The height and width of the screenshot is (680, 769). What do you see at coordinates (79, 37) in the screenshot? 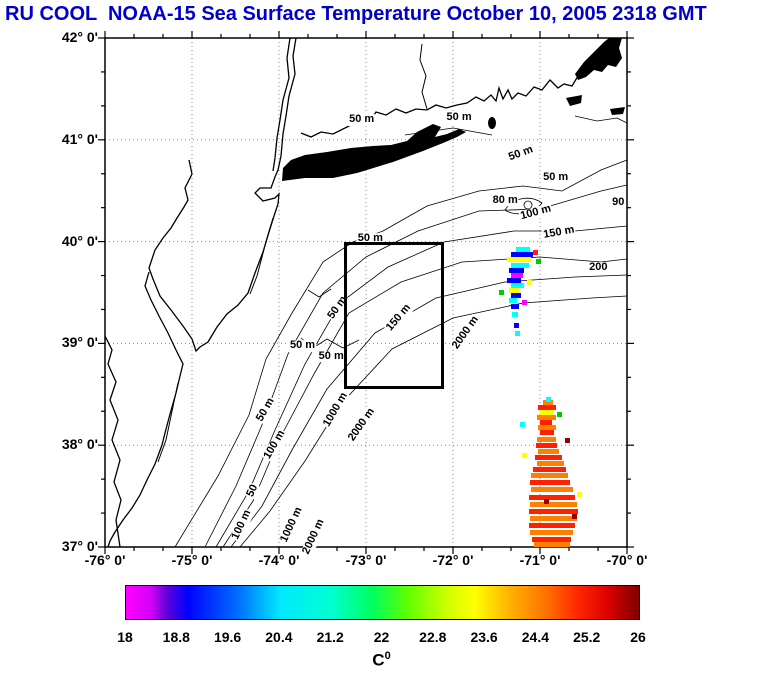
I see `y-axis-tick-label: 42° 0'` at bounding box center [79, 37].